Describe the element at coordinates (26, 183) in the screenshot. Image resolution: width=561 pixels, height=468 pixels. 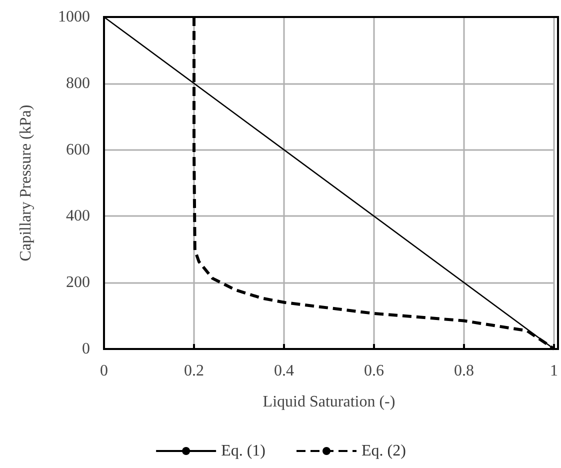
I see `y-axis-title: Capillary Pressure (kPa)` at that location.